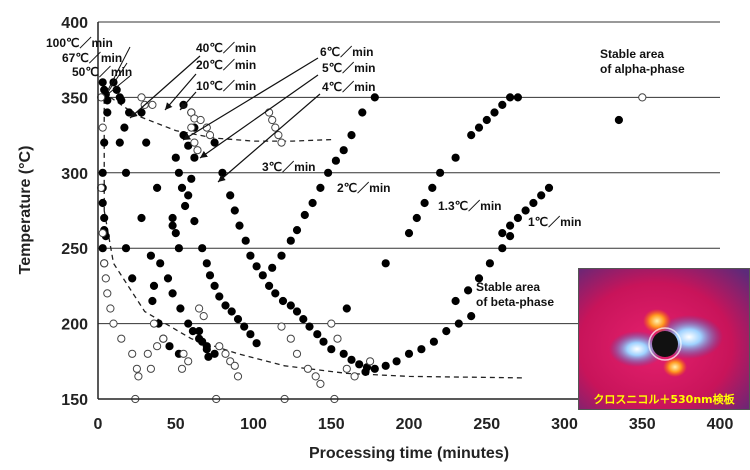  I want to click on rate-label: 67℃／min, so click(92, 57).